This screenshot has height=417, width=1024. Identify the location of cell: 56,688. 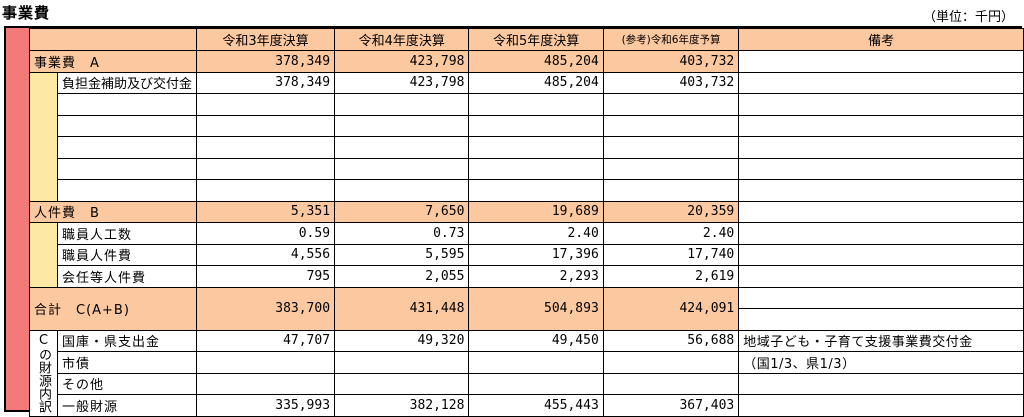
(671, 340).